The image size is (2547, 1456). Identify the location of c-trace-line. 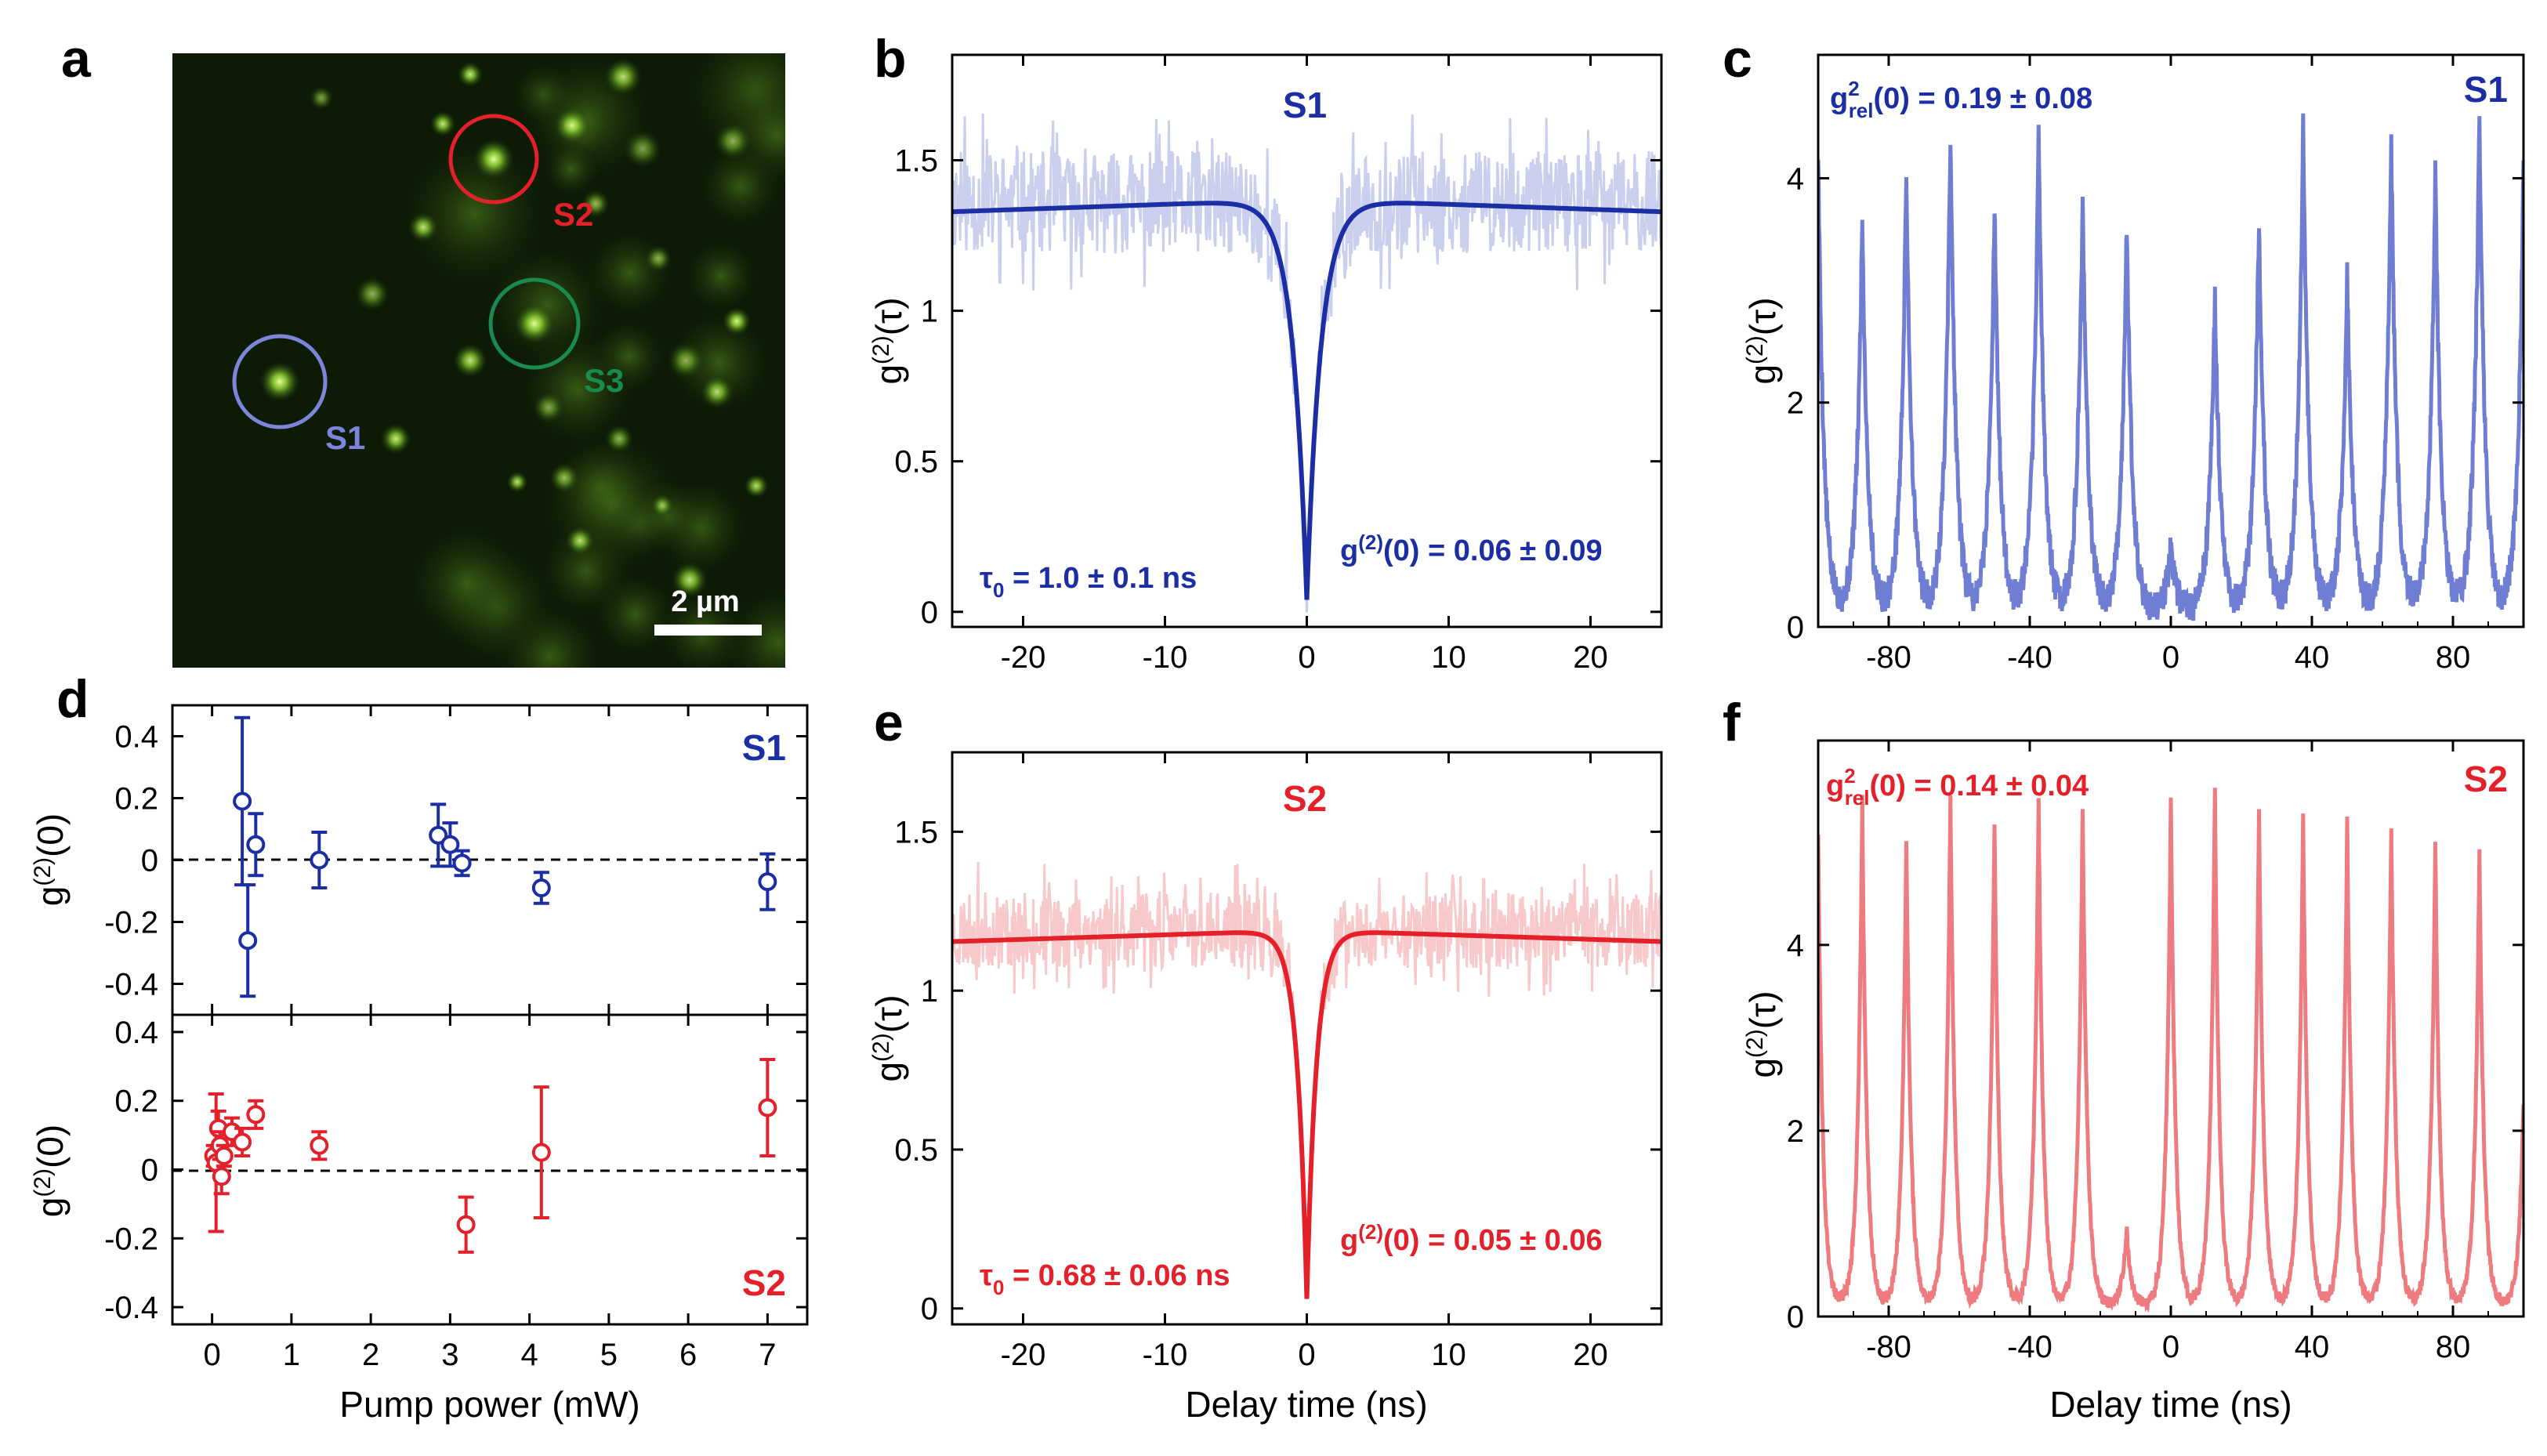
(2171, 367).